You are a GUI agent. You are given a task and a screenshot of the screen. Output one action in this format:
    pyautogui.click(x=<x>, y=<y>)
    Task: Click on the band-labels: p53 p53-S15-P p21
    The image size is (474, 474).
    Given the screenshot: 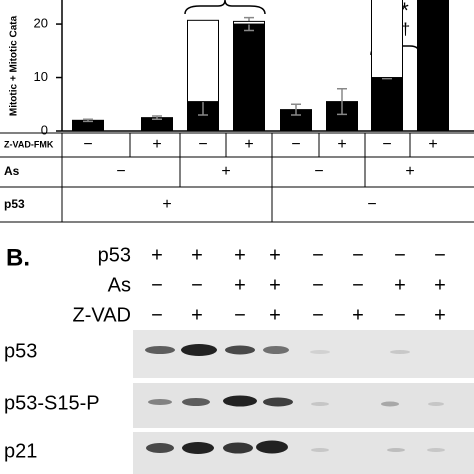 What is the action you would take?
    pyautogui.click(x=52, y=401)
    